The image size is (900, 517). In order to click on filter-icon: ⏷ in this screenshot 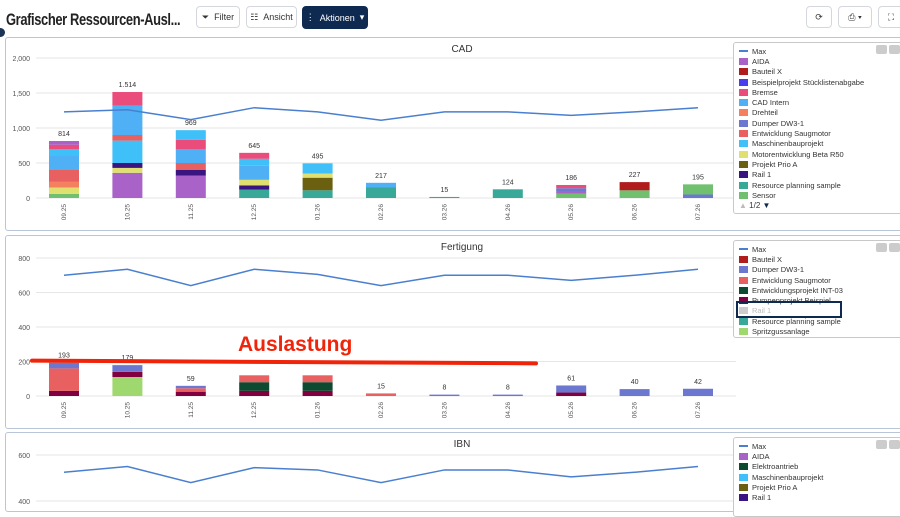, I will do `click(205, 16)`.